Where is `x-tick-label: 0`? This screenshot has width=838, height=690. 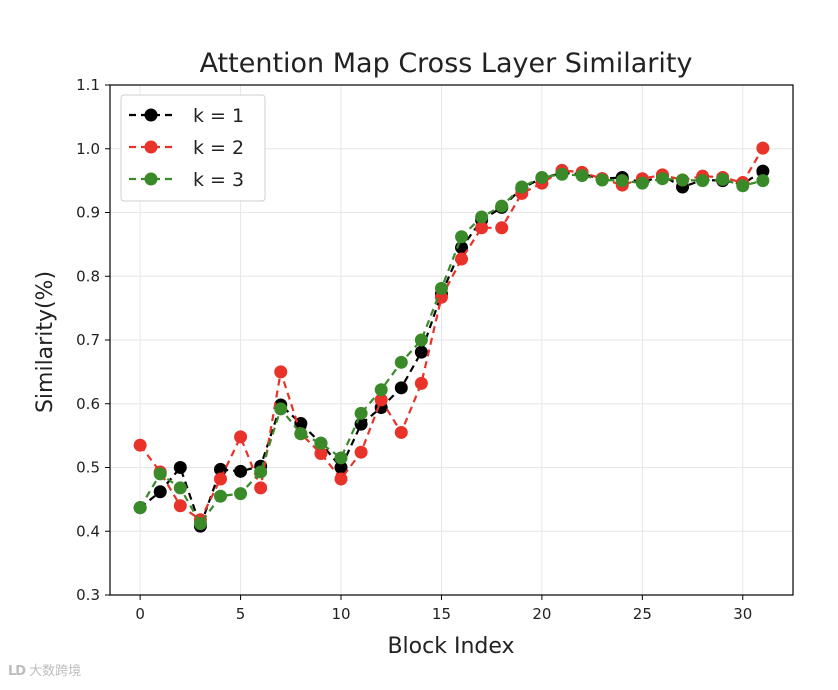
x-tick-label: 0 is located at coordinates (140, 614).